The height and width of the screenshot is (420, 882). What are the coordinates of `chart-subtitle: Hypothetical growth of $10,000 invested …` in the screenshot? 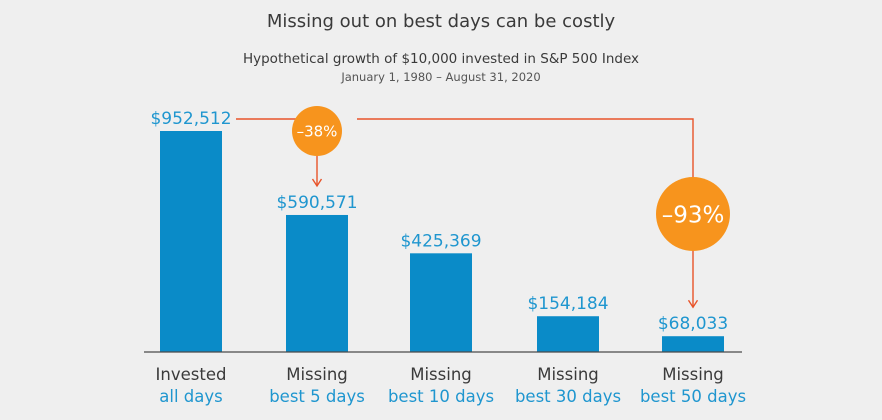 It's located at (441, 59).